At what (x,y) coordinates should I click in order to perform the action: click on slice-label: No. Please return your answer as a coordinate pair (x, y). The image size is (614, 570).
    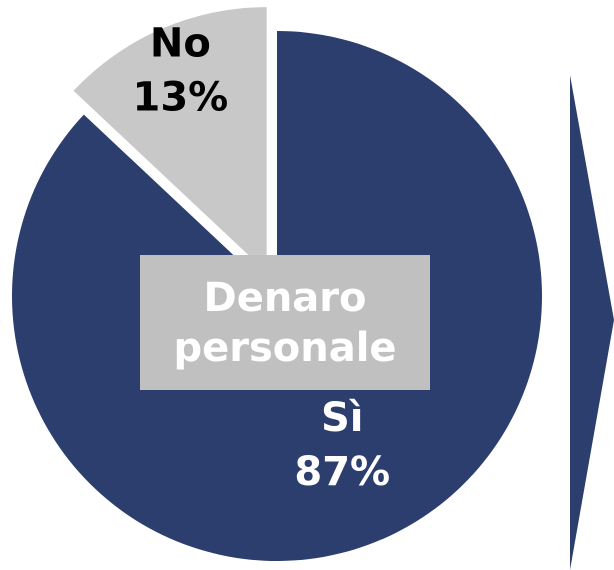
    Looking at the image, I should click on (180, 44).